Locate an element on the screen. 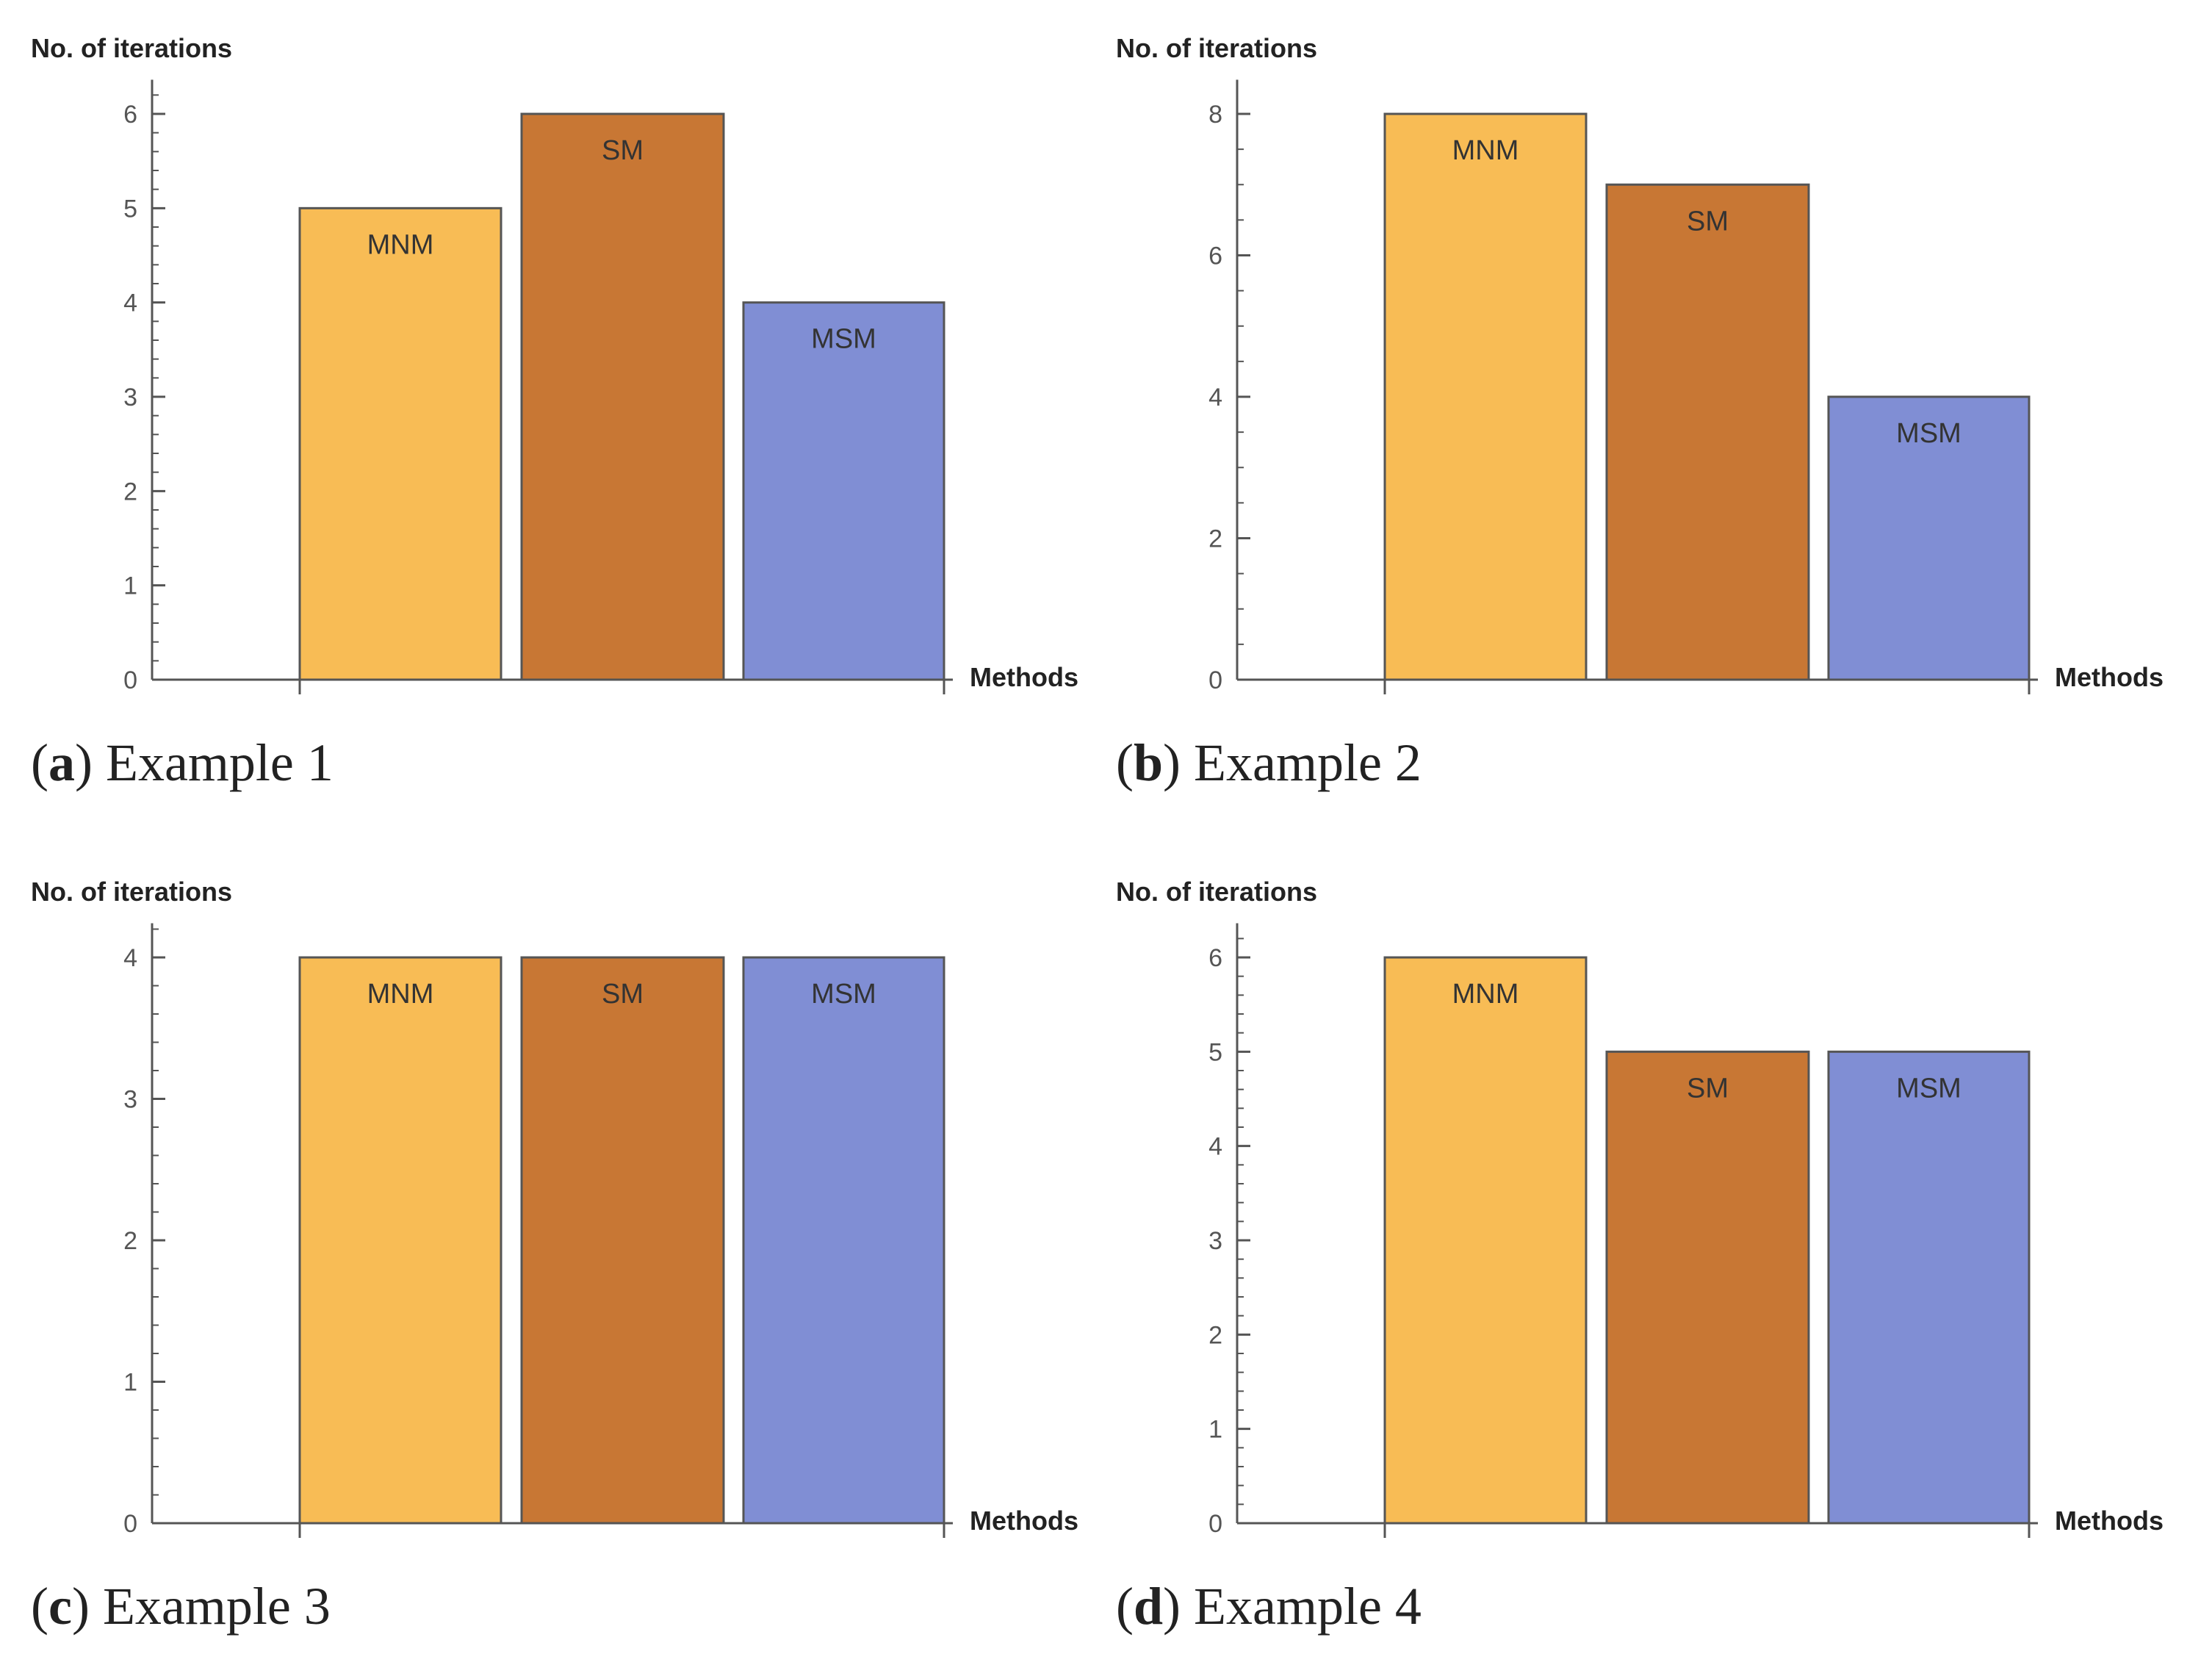 The height and width of the screenshot is (1665, 2212). y-tick-label: 8 is located at coordinates (1215, 115).